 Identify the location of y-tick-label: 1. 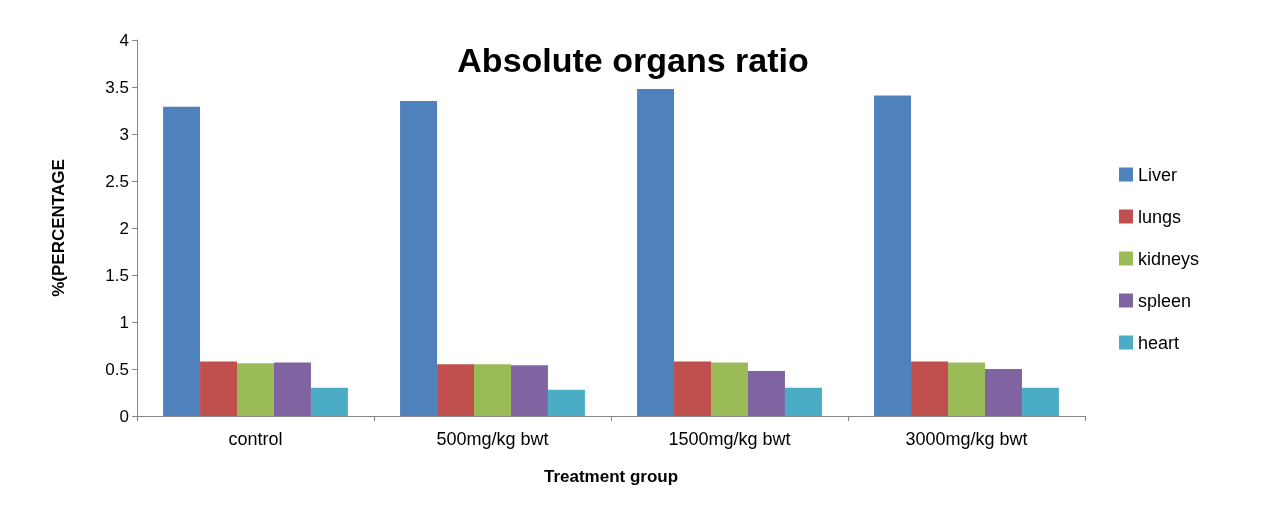
(124, 322).